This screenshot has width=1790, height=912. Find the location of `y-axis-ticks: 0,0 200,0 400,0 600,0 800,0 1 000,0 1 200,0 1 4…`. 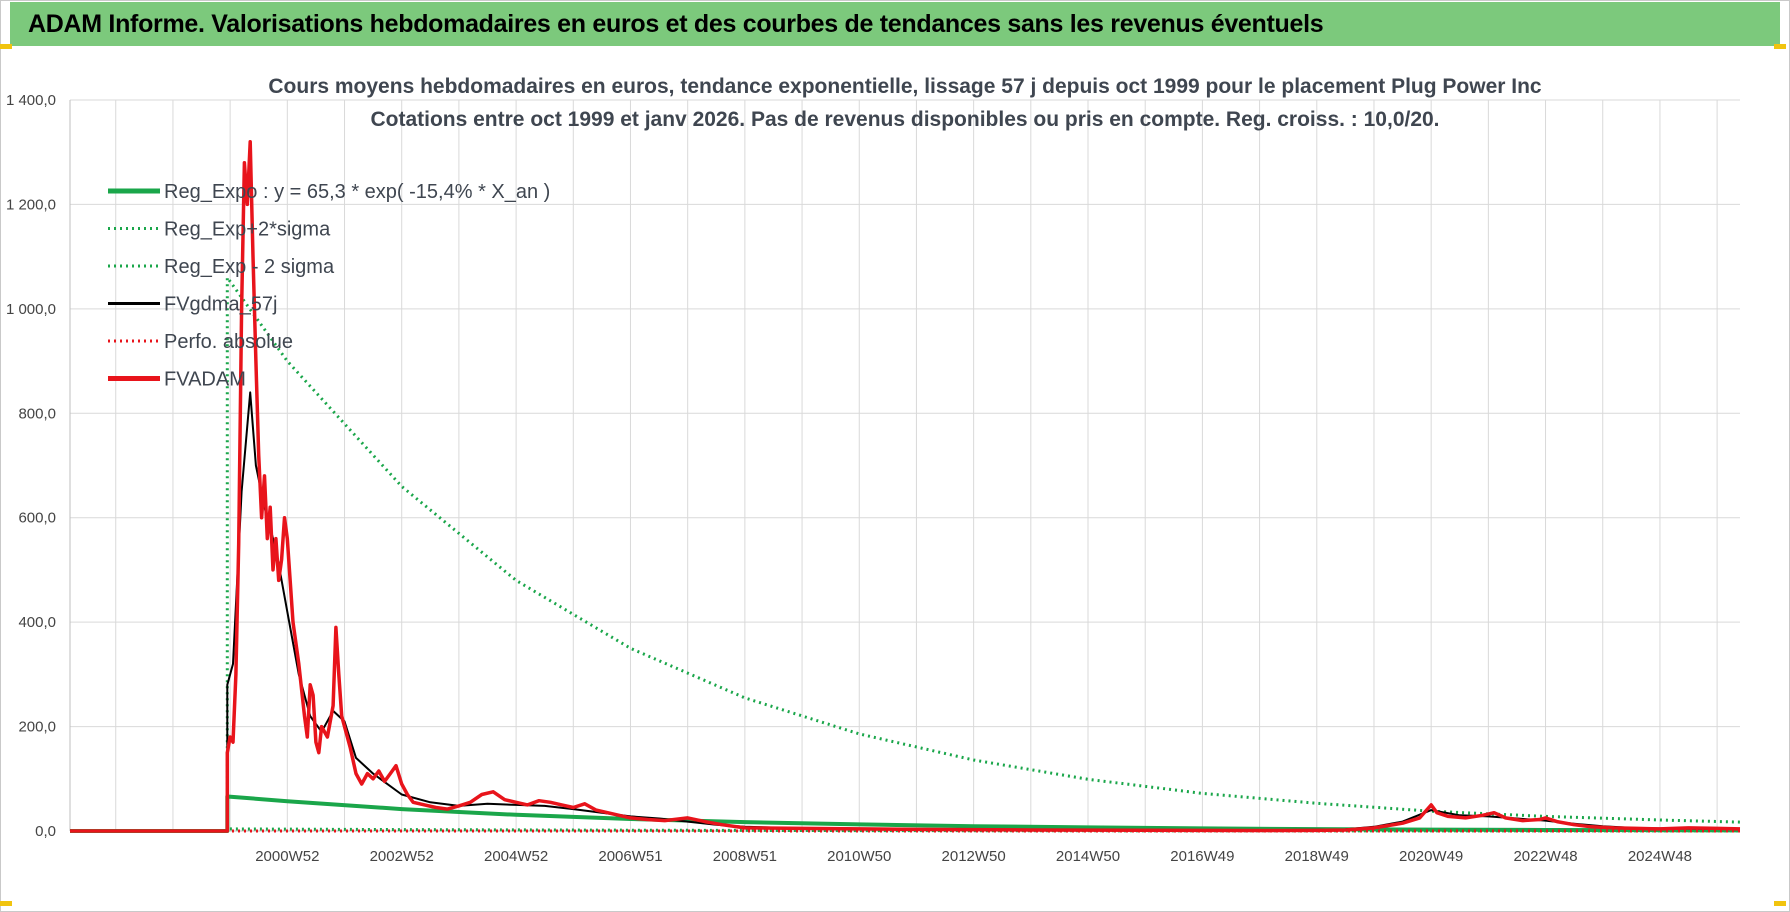

y-axis-ticks: 0,0 200,0 400,0 600,0 800,0 1 000,0 1 200,0 1 4… is located at coordinates (31, 466).